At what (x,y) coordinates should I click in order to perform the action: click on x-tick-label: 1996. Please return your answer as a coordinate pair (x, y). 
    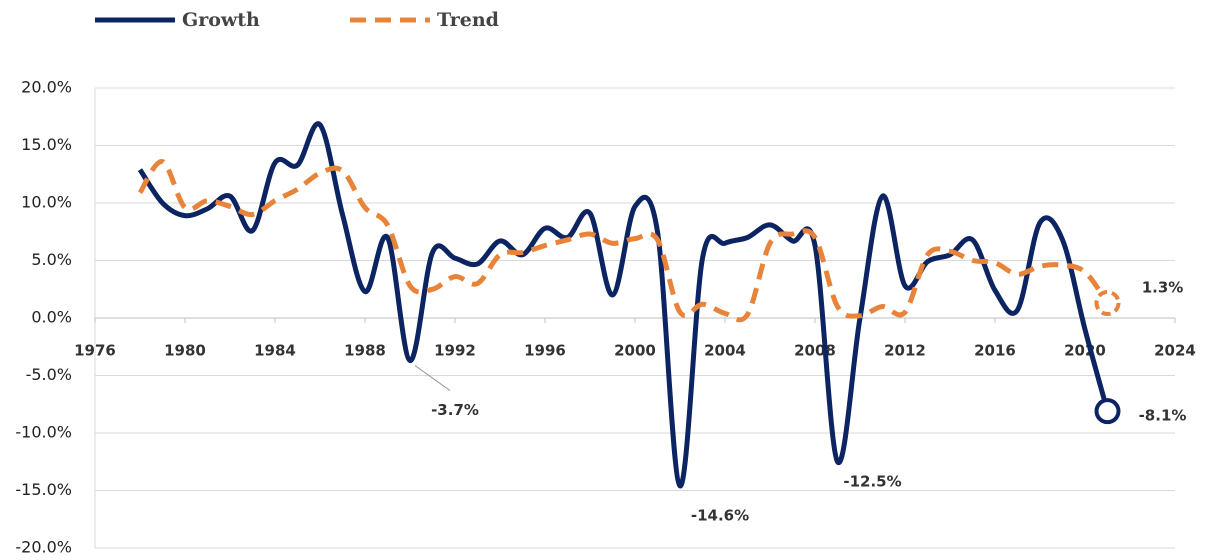
    Looking at the image, I should click on (545, 351).